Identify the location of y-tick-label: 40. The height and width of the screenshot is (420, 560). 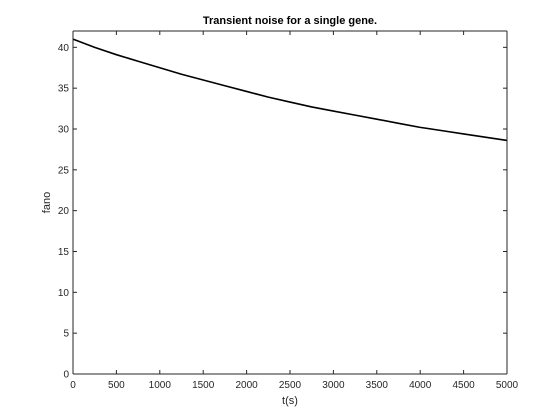
(64, 48).